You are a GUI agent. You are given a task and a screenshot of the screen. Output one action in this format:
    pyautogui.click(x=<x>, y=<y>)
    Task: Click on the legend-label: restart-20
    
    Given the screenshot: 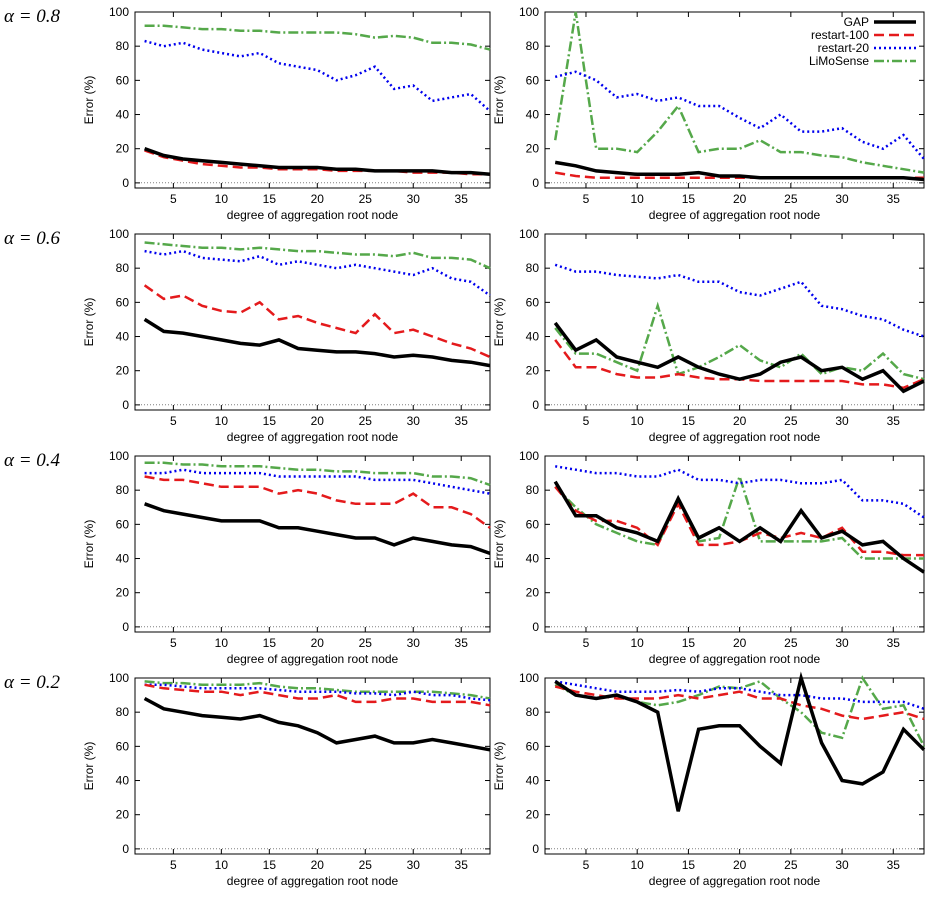 What is the action you would take?
    pyautogui.click(x=844, y=48)
    